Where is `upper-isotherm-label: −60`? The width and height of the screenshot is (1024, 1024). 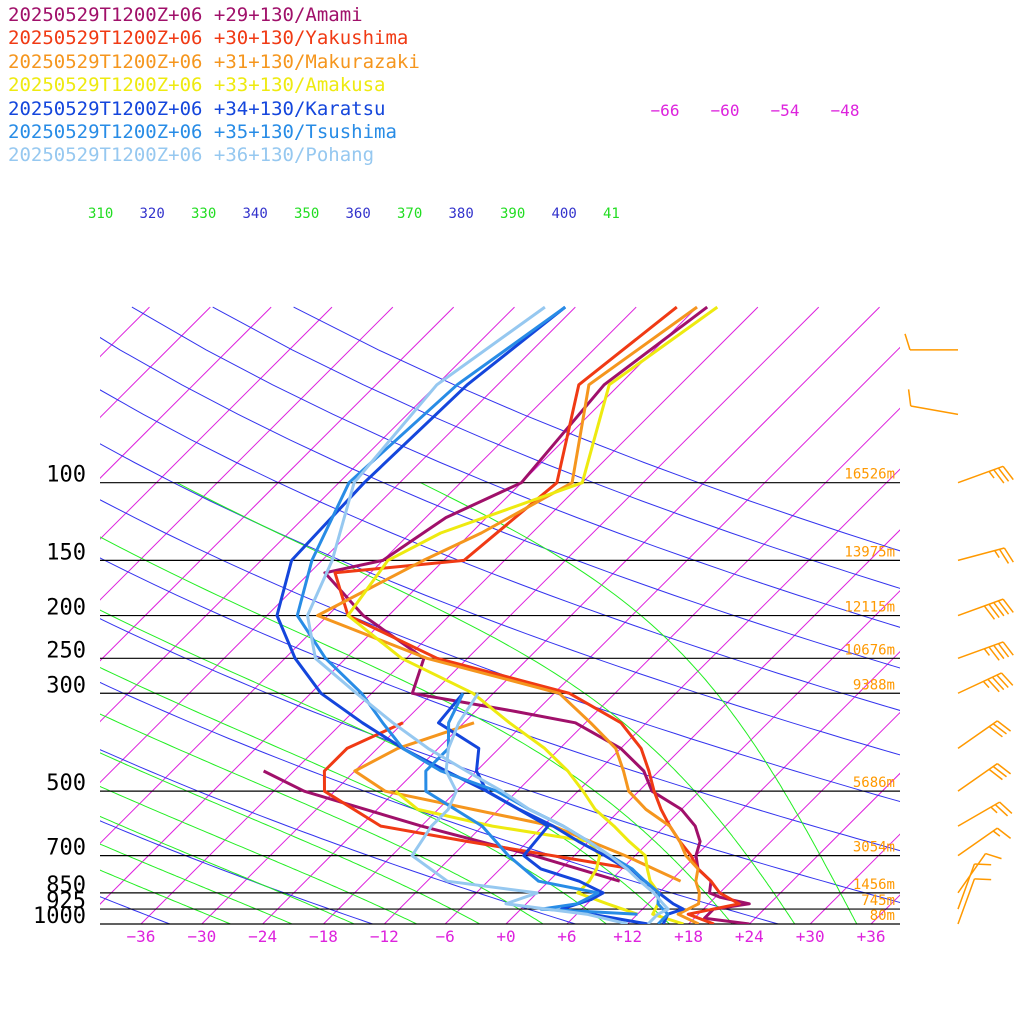
upper-isotherm-label: −60 is located at coordinates (725, 110).